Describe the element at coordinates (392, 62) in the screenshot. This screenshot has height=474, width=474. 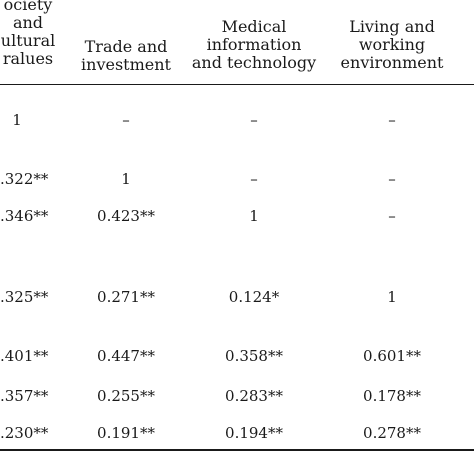
I see `header-line: environment` at that location.